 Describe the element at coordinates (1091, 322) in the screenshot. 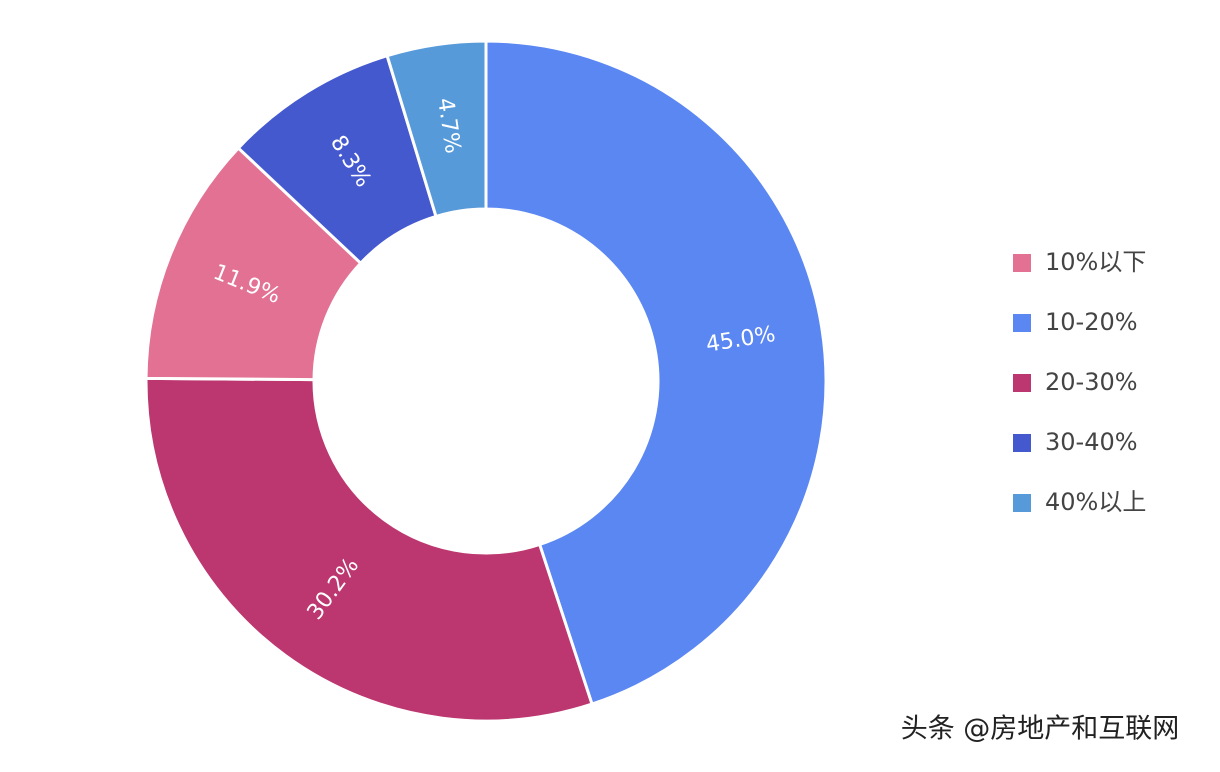

I see `legend-label: 10-20%` at that location.